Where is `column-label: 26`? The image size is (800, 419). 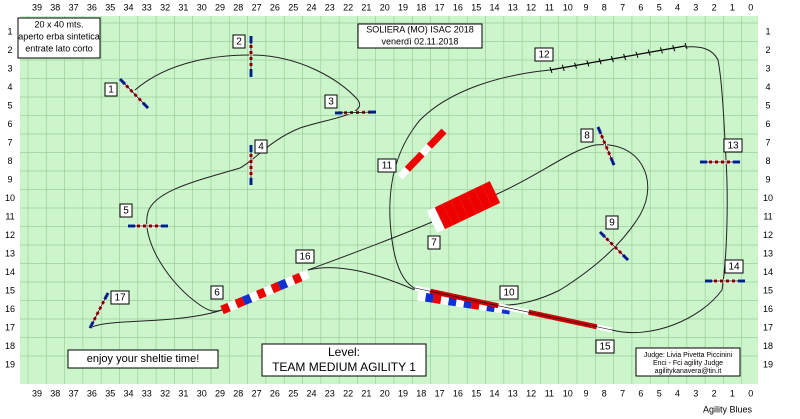
column-label: 26 is located at coordinates (275, 7).